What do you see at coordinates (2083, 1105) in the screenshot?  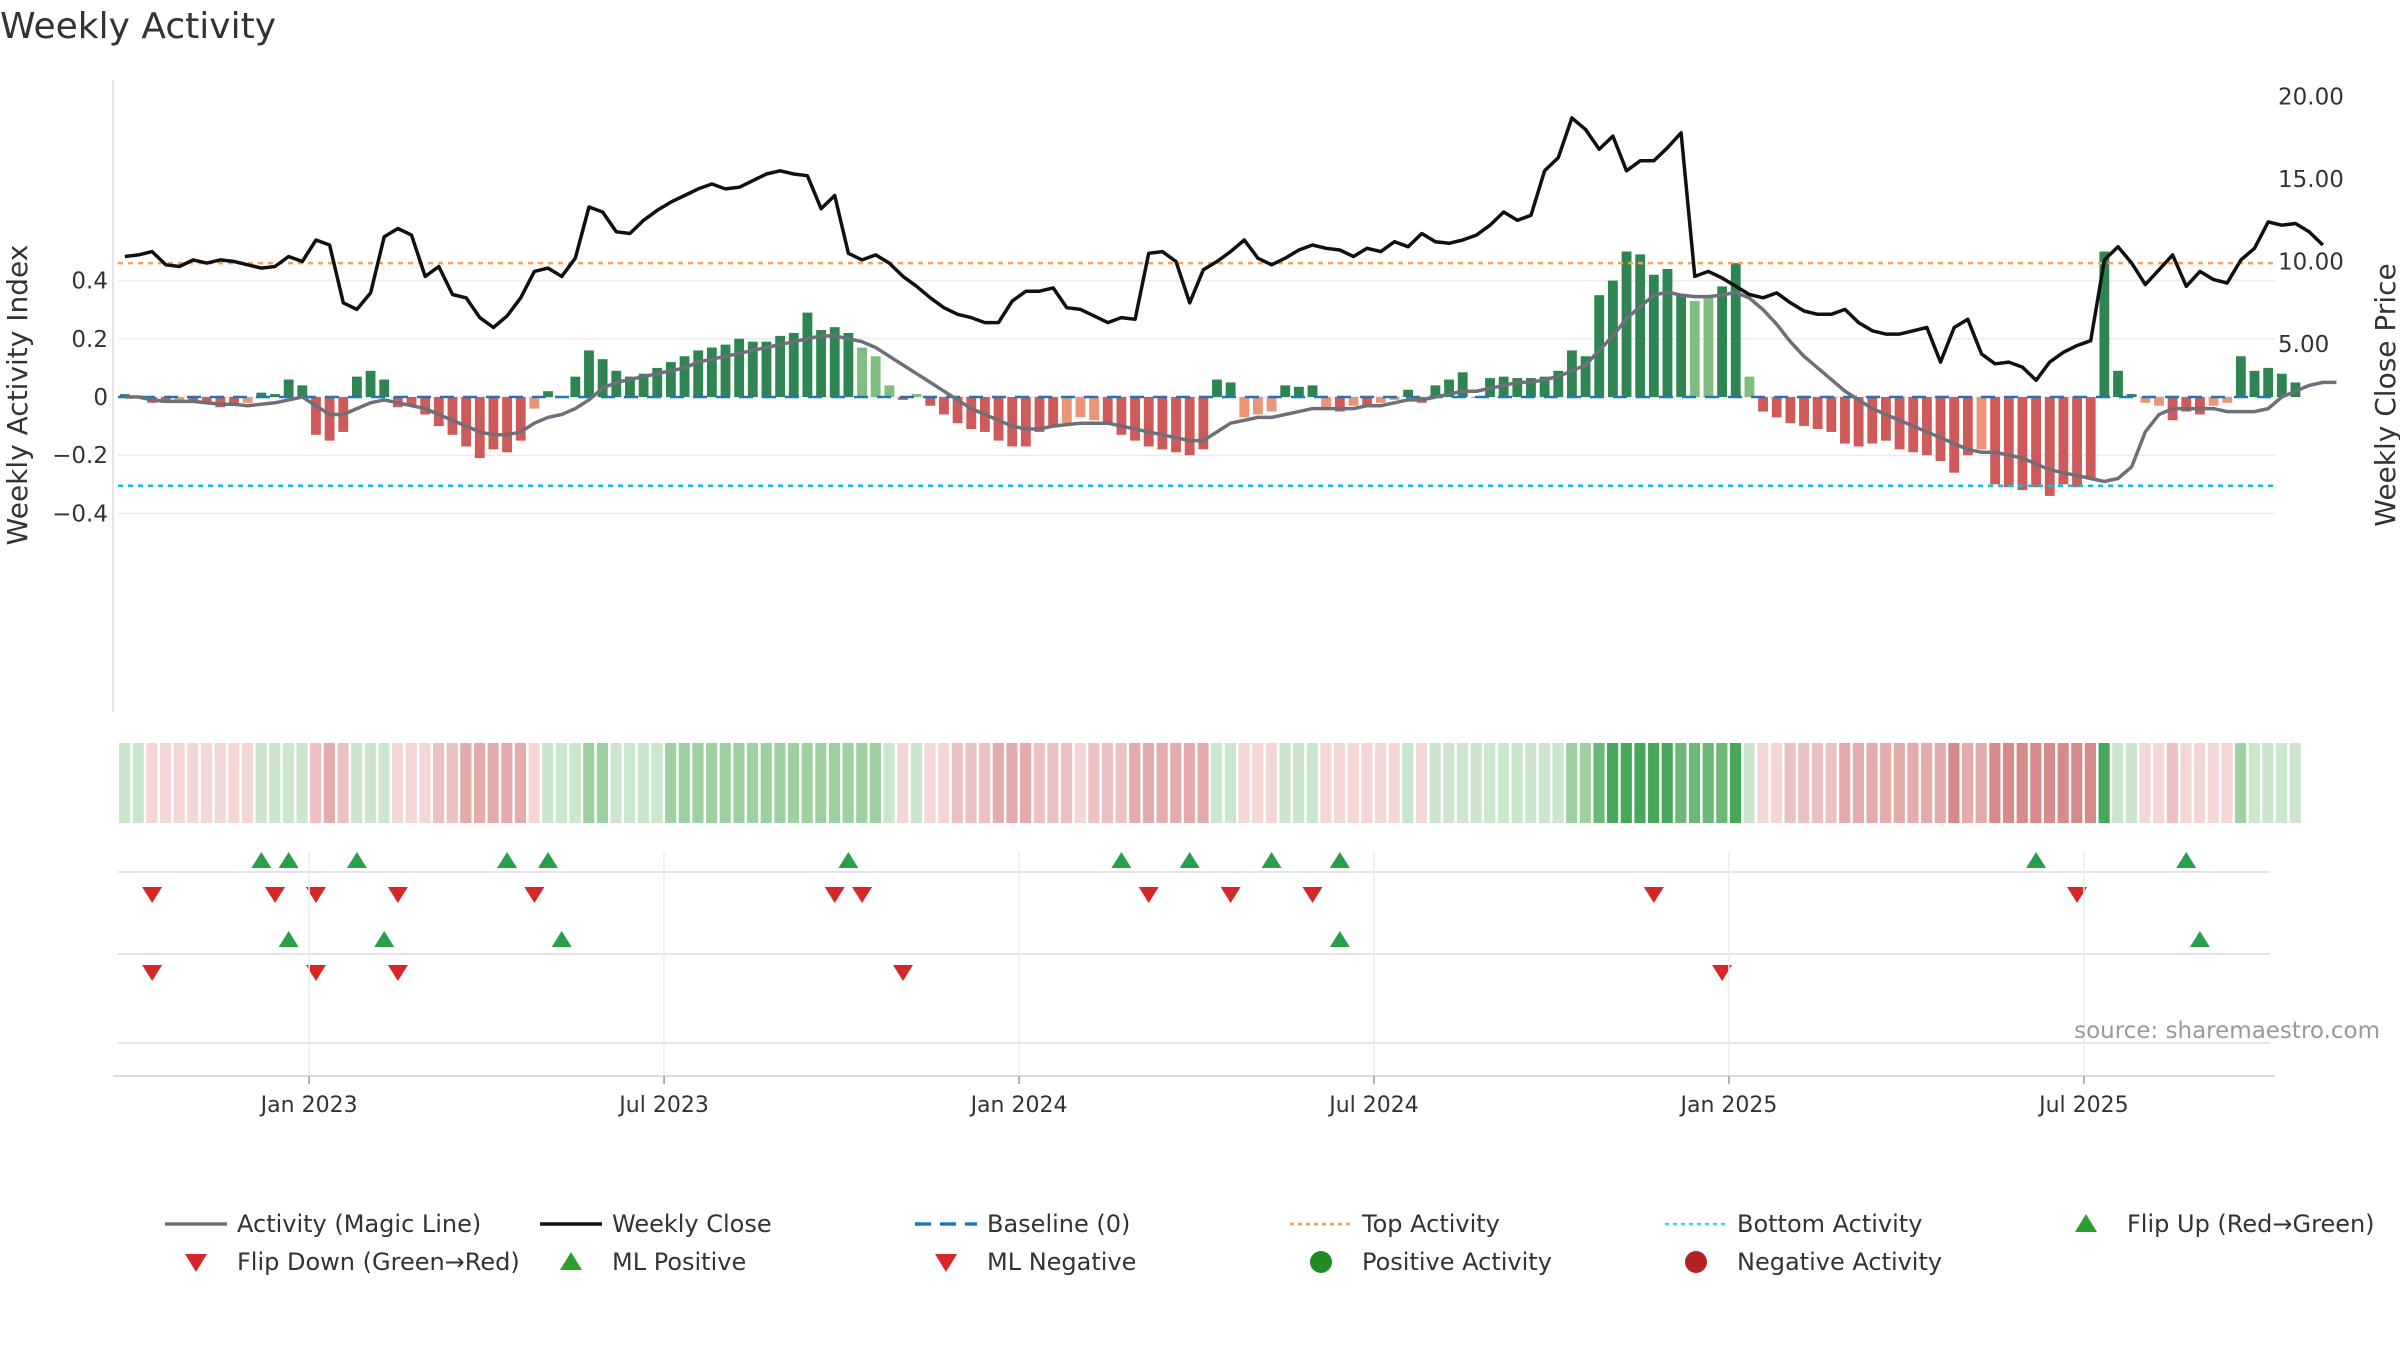 I see `x-tick-label: Jul 2025` at bounding box center [2083, 1105].